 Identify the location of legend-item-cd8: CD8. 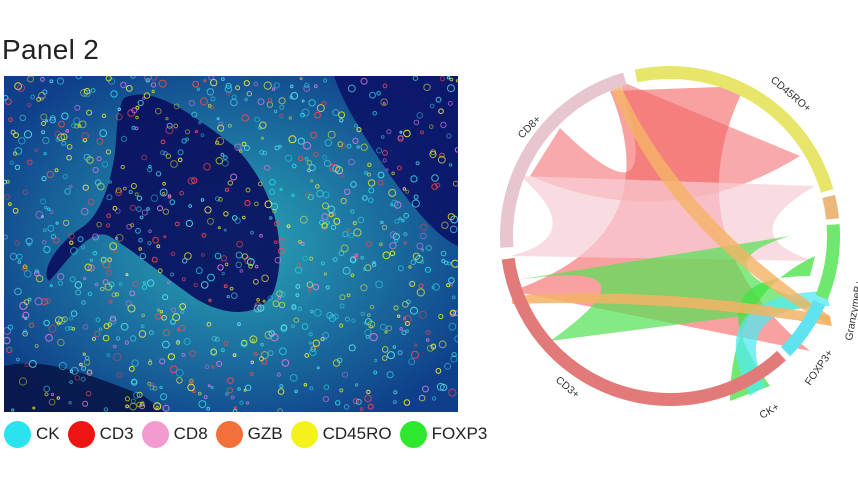
(174, 434).